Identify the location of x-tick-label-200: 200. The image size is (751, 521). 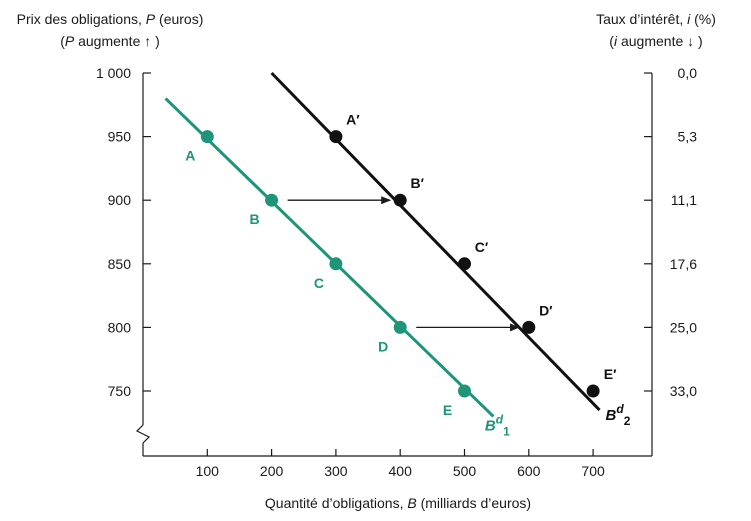
(272, 471).